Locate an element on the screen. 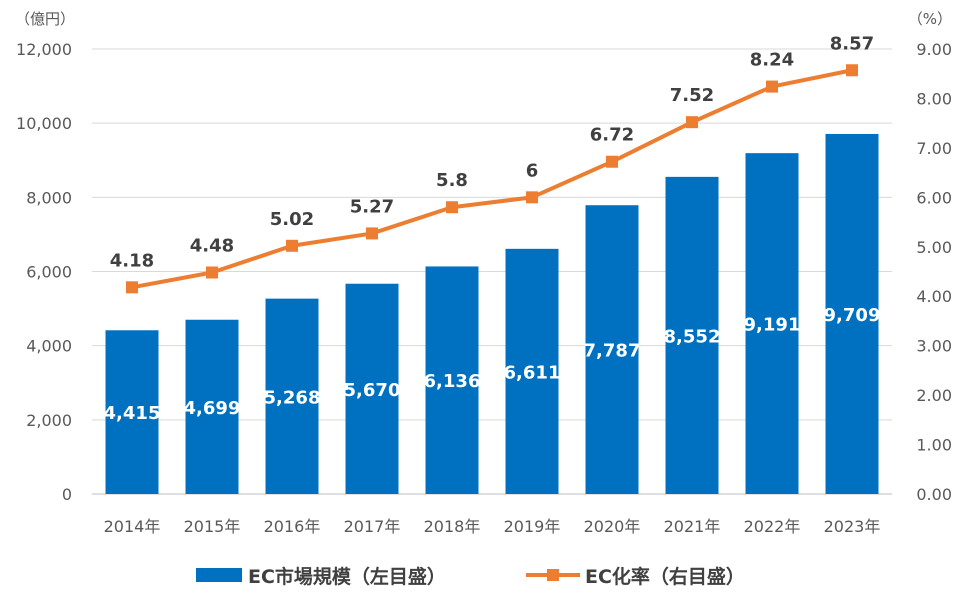 The image size is (971, 603). right-axis-tick-label: 3.00 is located at coordinates (934, 346).